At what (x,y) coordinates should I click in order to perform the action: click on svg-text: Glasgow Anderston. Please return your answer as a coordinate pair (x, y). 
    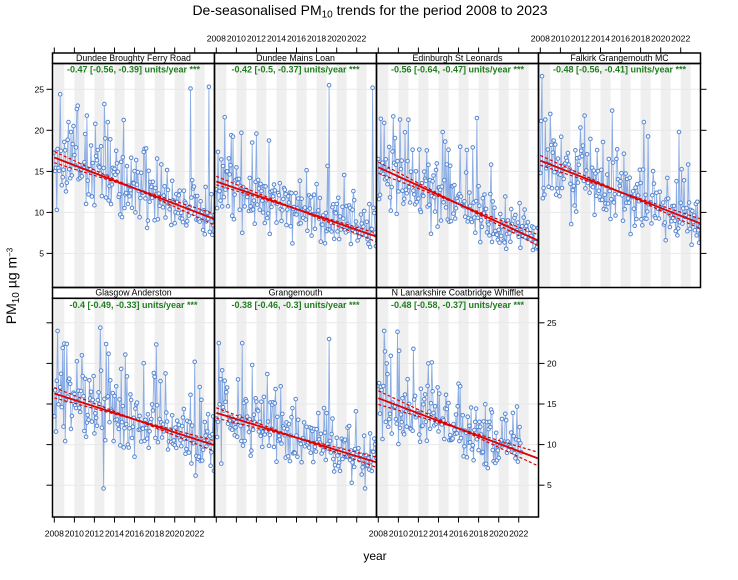
    Looking at the image, I should click on (133, 293).